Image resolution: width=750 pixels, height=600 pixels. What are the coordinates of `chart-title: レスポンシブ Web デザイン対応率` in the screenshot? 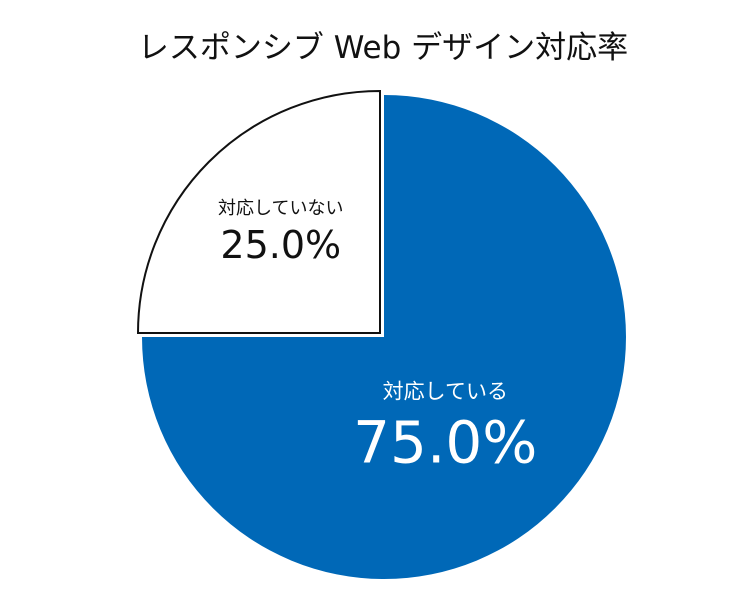 It's located at (383, 48).